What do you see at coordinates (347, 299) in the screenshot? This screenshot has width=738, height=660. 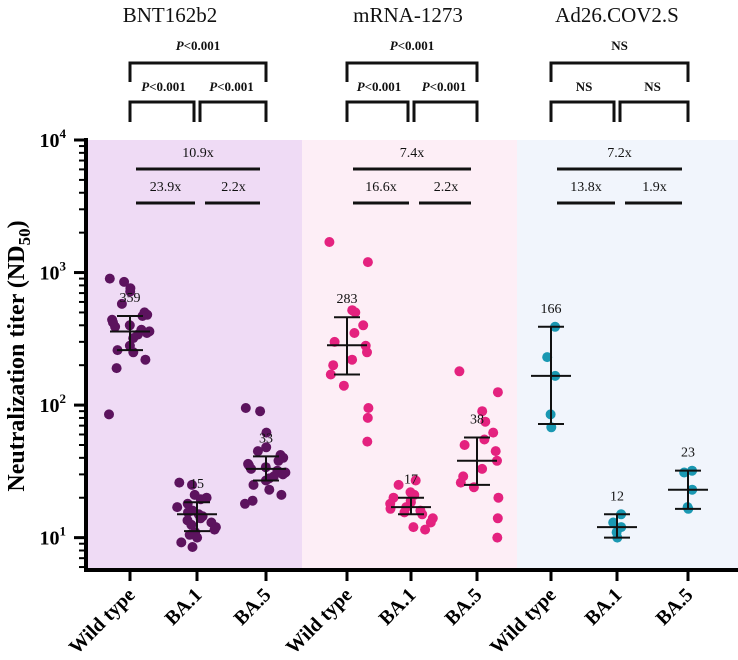 I see `median-label: 283` at bounding box center [347, 299].